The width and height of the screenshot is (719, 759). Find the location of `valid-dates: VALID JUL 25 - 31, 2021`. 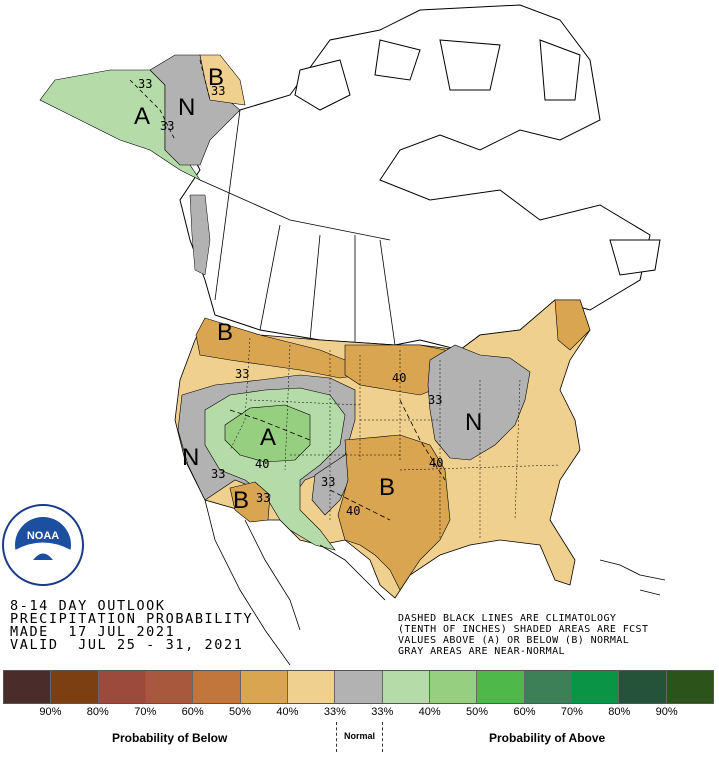

valid-dates: VALID JUL 25 - 31, 2021 is located at coordinates (127, 645).